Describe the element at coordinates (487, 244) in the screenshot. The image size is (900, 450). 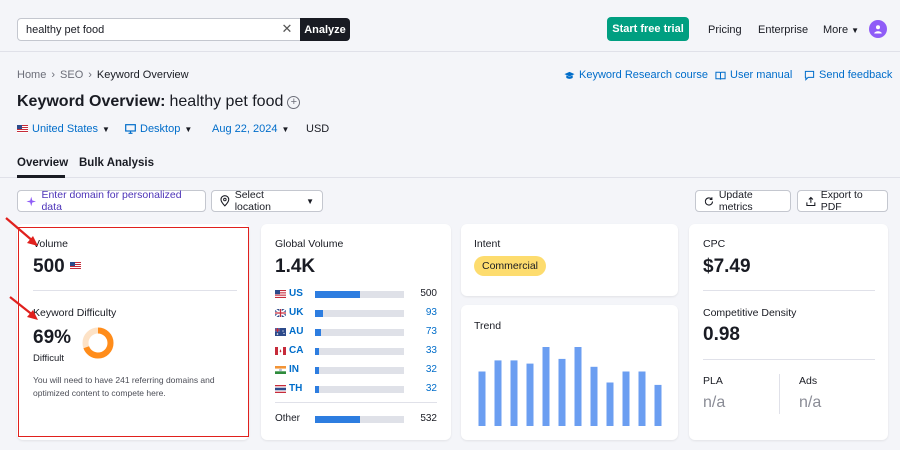
I see `intent-label: Intent` at that location.